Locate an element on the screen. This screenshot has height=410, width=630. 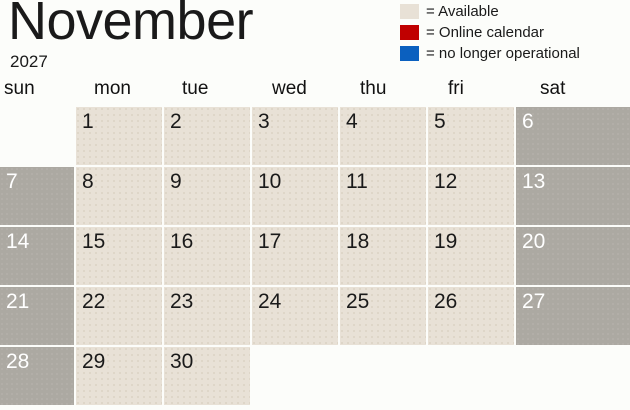
day-number: 11 is located at coordinates (357, 181).